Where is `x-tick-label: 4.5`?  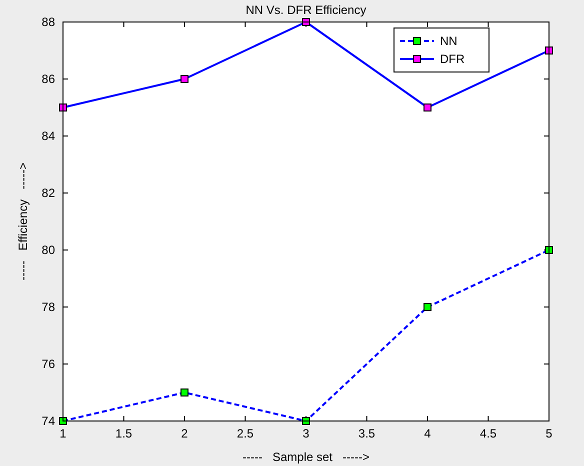 x-tick-label: 4.5 is located at coordinates (488, 433).